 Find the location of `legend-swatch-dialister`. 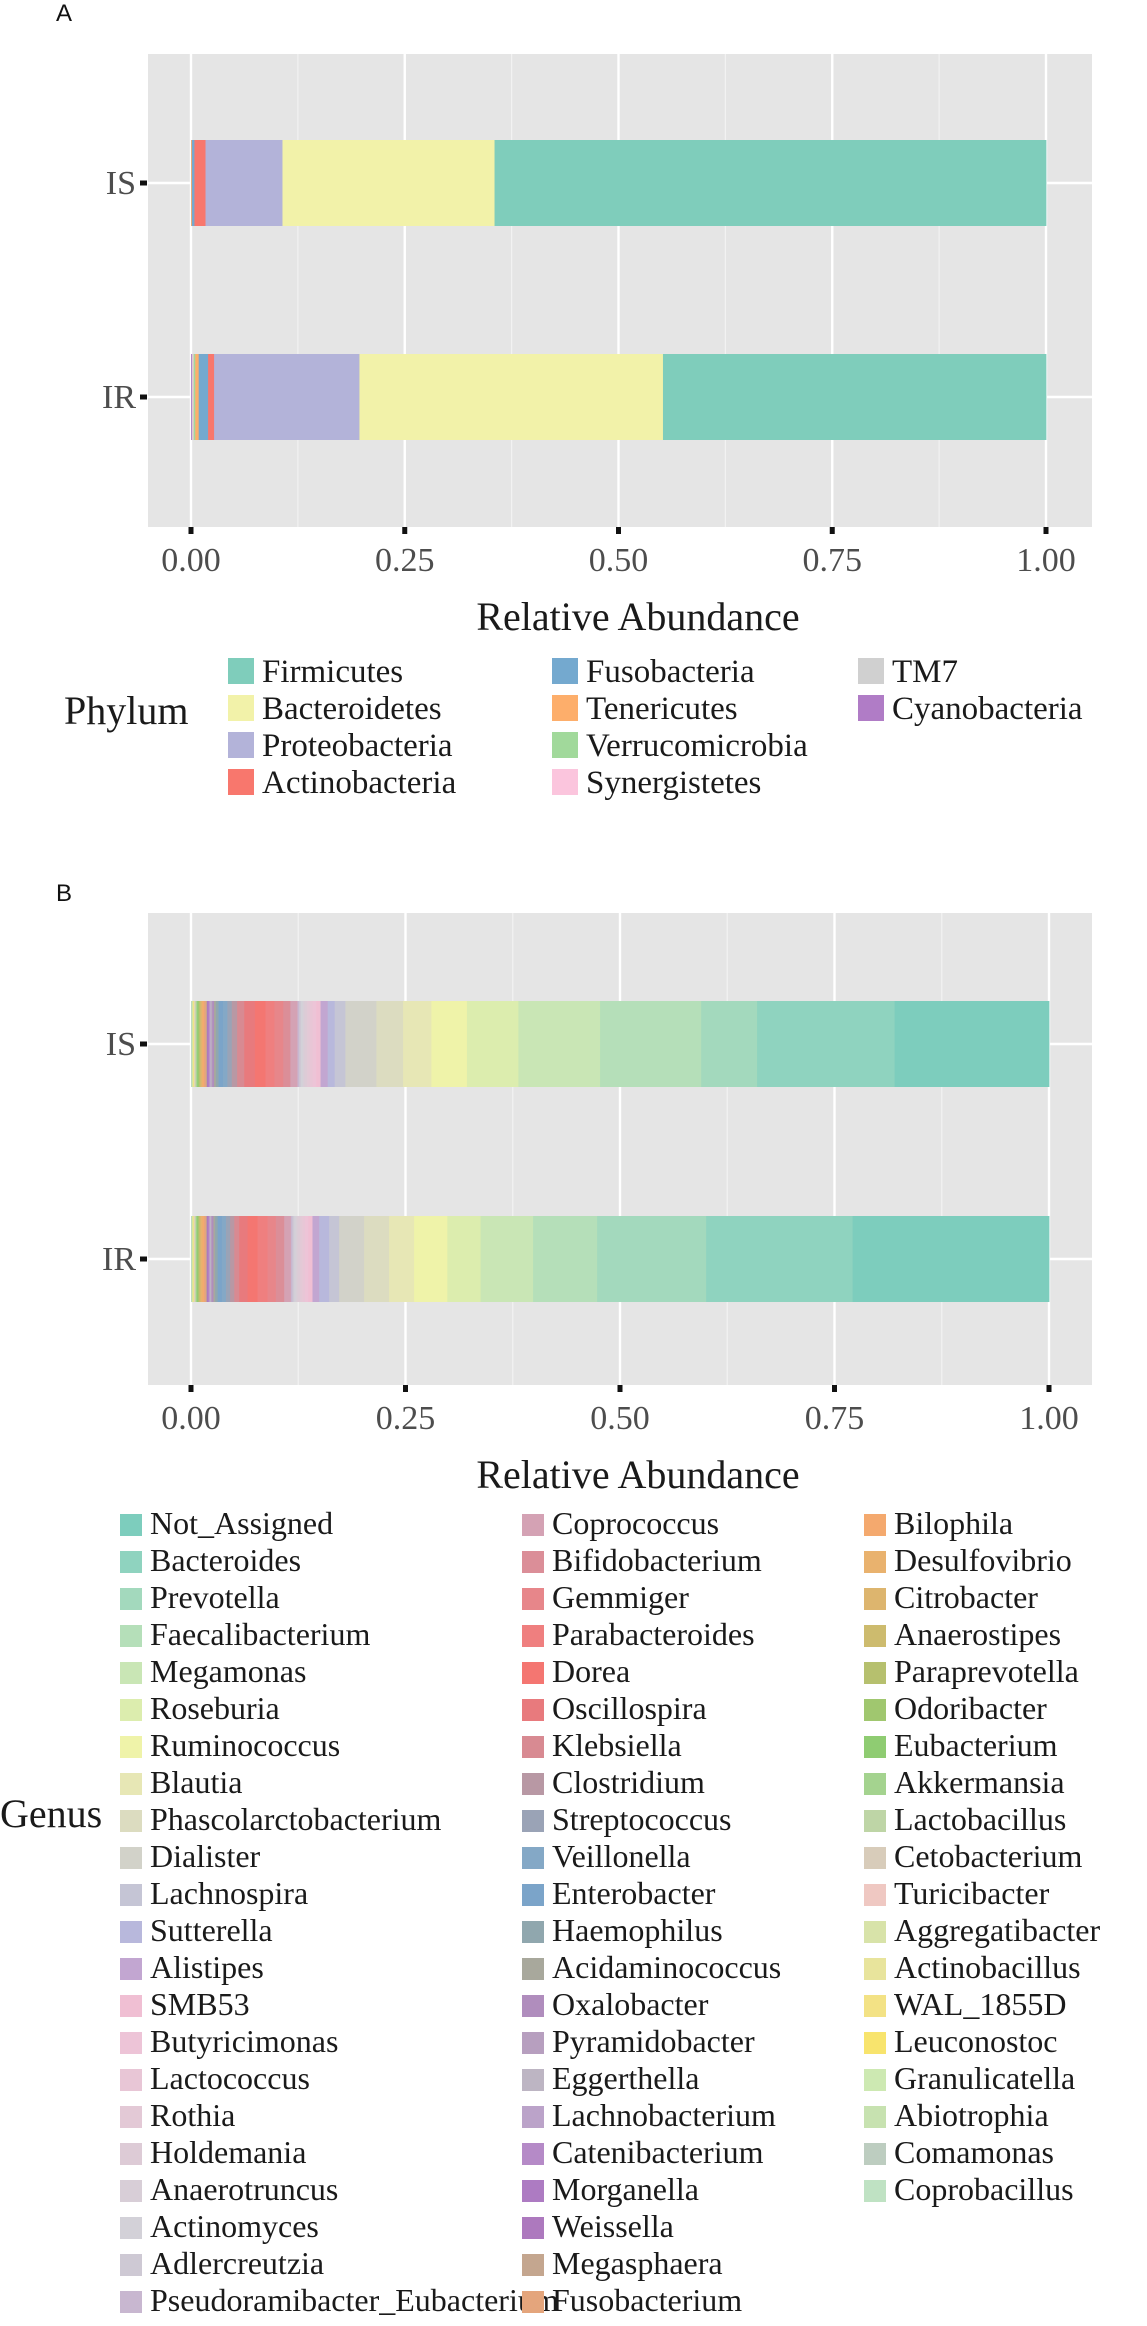

legend-swatch-dialister is located at coordinates (131, 1858).